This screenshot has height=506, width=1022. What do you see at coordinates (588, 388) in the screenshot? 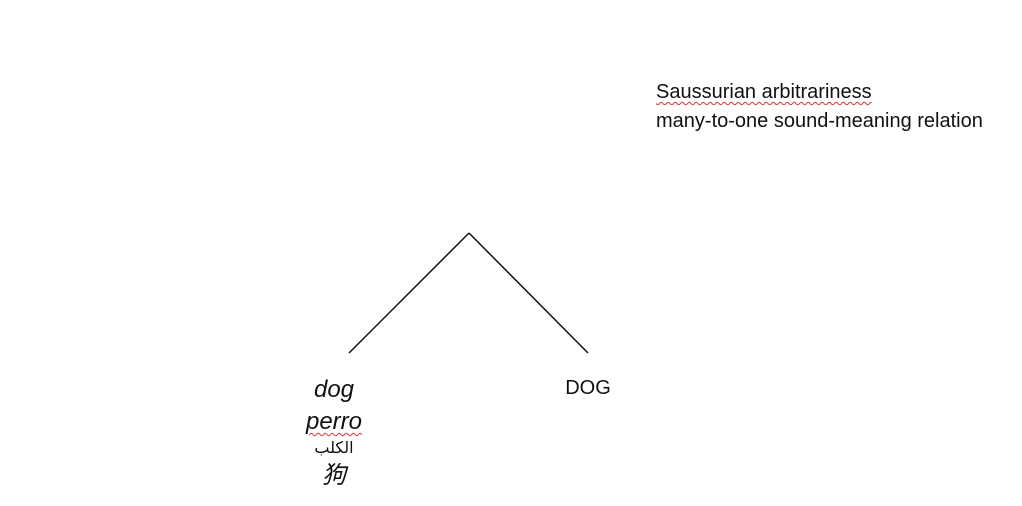
I see `signified-concept: DOG` at bounding box center [588, 388].